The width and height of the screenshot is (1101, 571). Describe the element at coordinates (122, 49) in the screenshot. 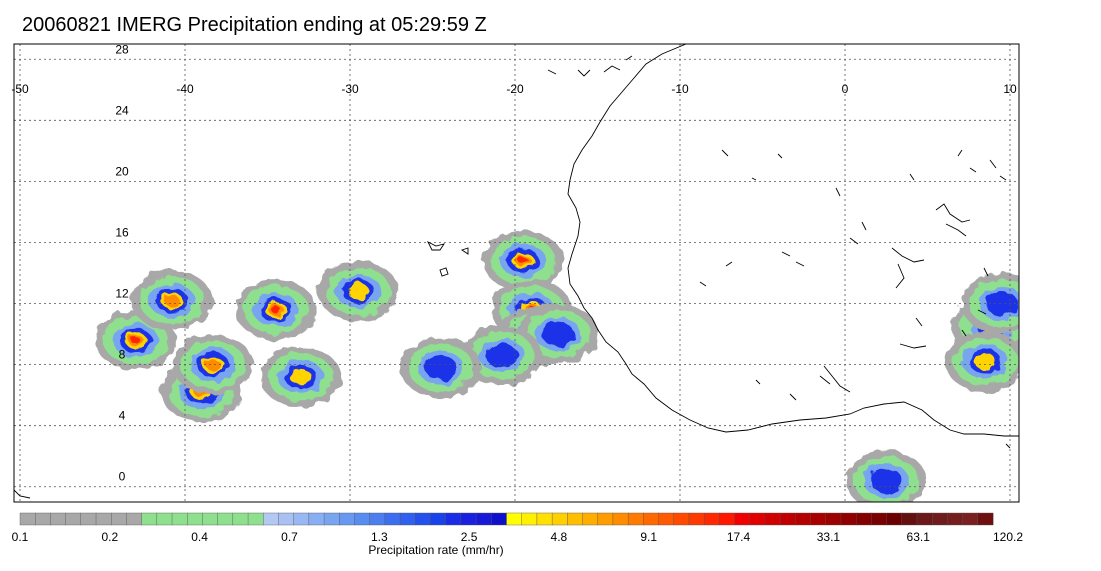

I see `lat-tick-label: 28` at that location.